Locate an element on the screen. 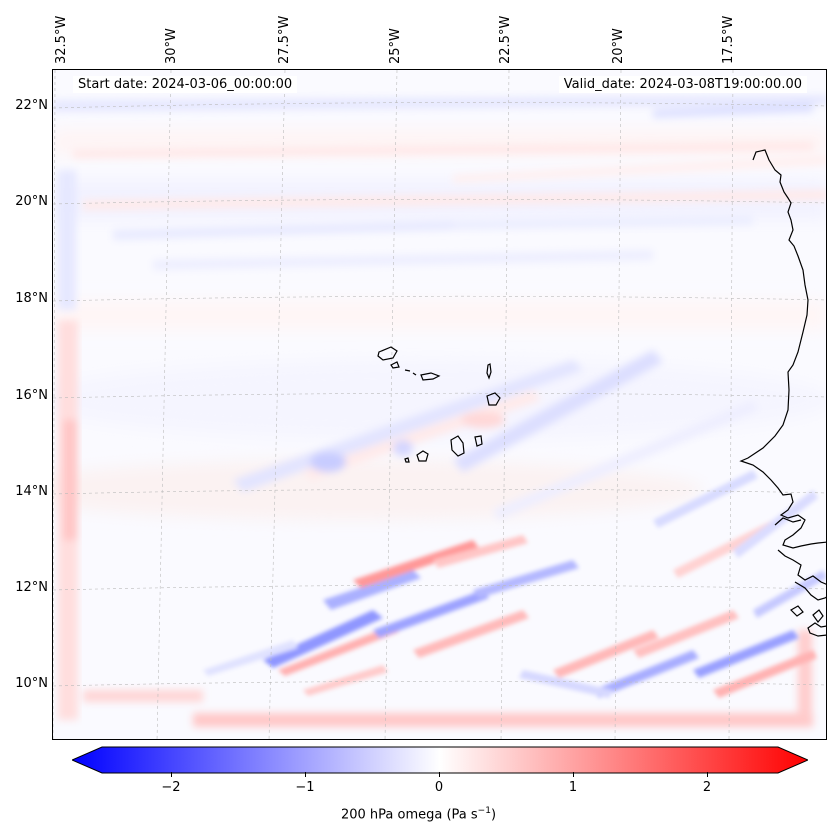  colorbar-svg is located at coordinates (440, 760).